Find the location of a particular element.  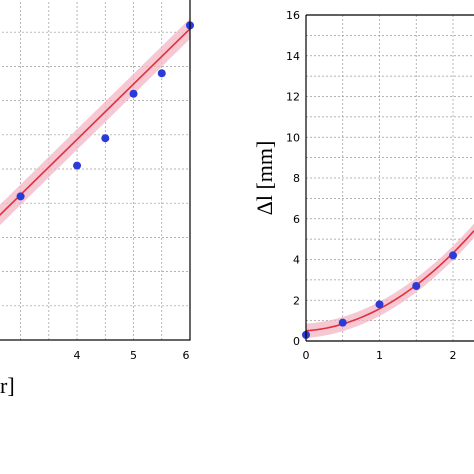

right-fit-curve is located at coordinates (389, 281).